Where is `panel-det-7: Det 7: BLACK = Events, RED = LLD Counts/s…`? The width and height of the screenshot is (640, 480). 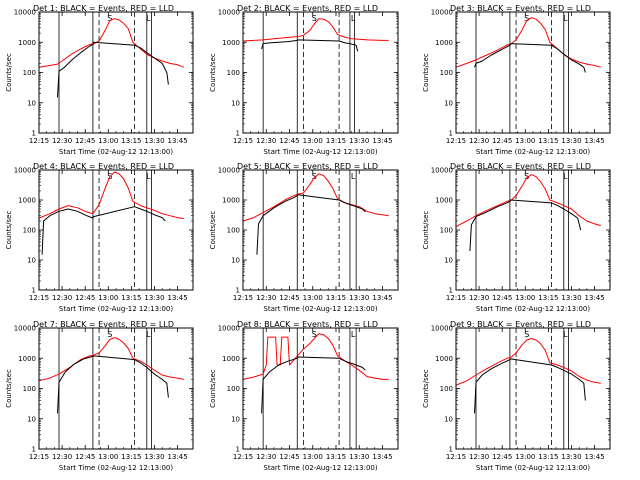 panel-det-7: Det 7: BLACK = Events, RED = LLD Counts/s… is located at coordinates (99, 396).